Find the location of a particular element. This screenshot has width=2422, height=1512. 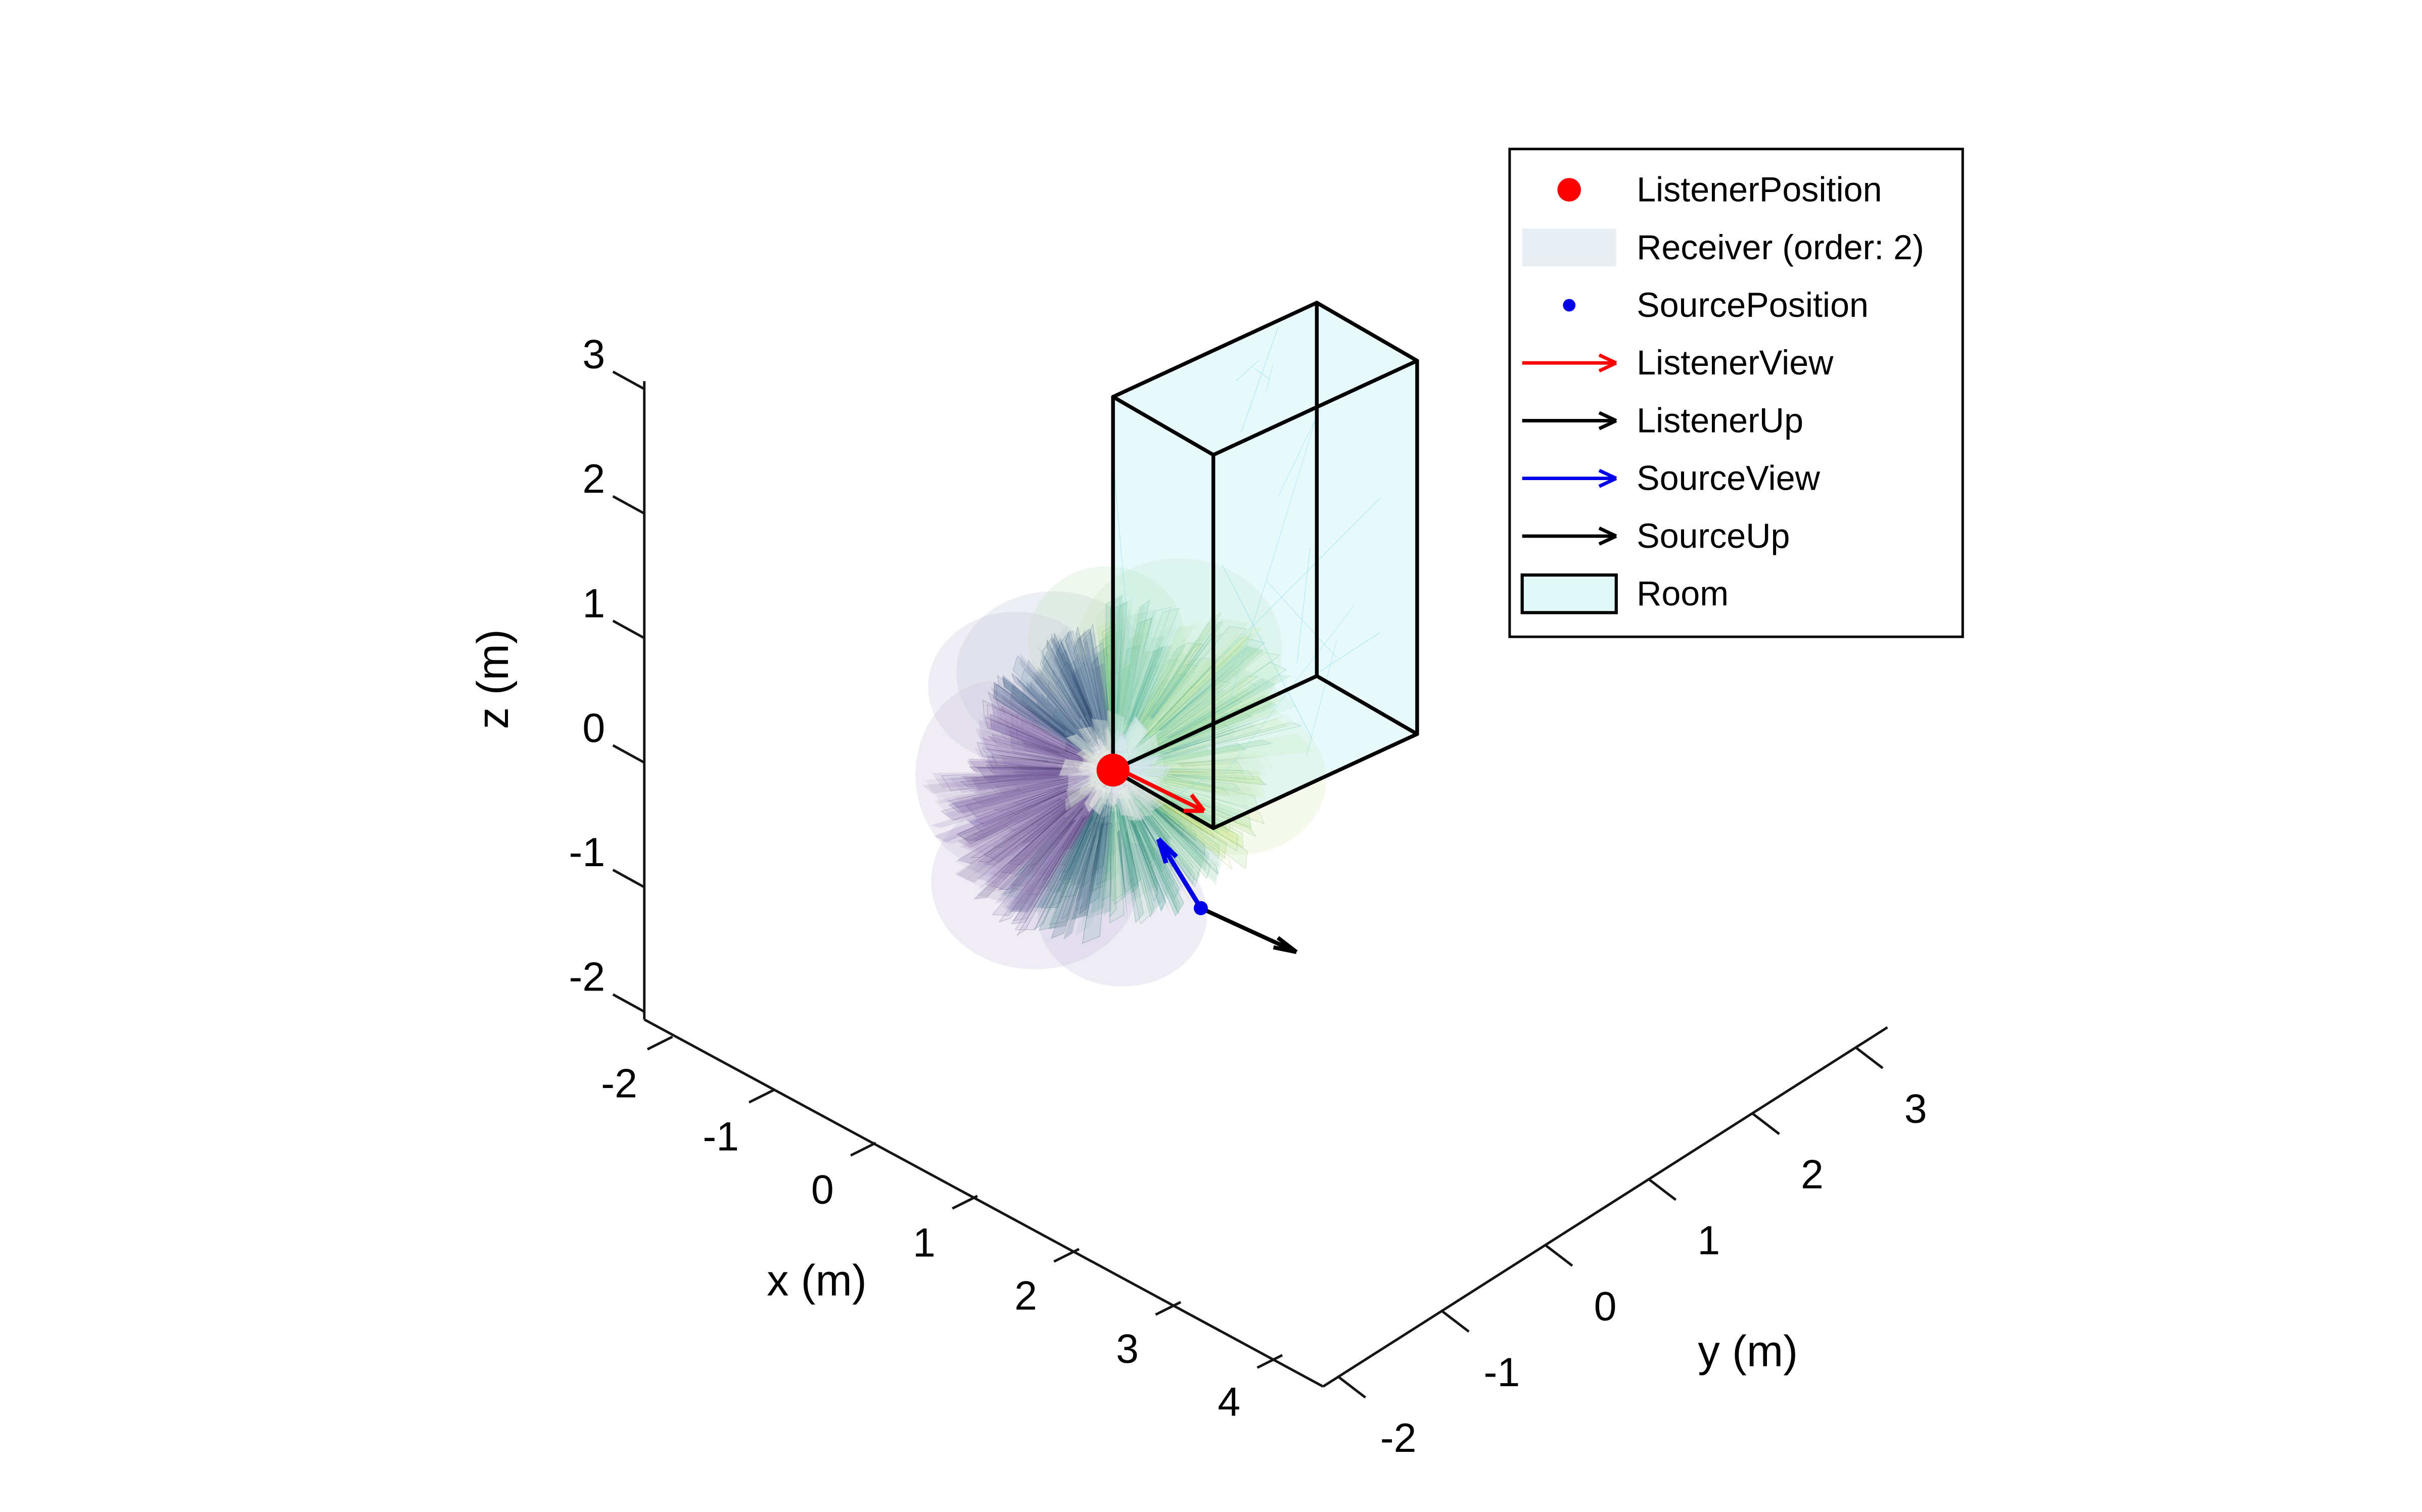

y-axis-line is located at coordinates (1605, 1207).